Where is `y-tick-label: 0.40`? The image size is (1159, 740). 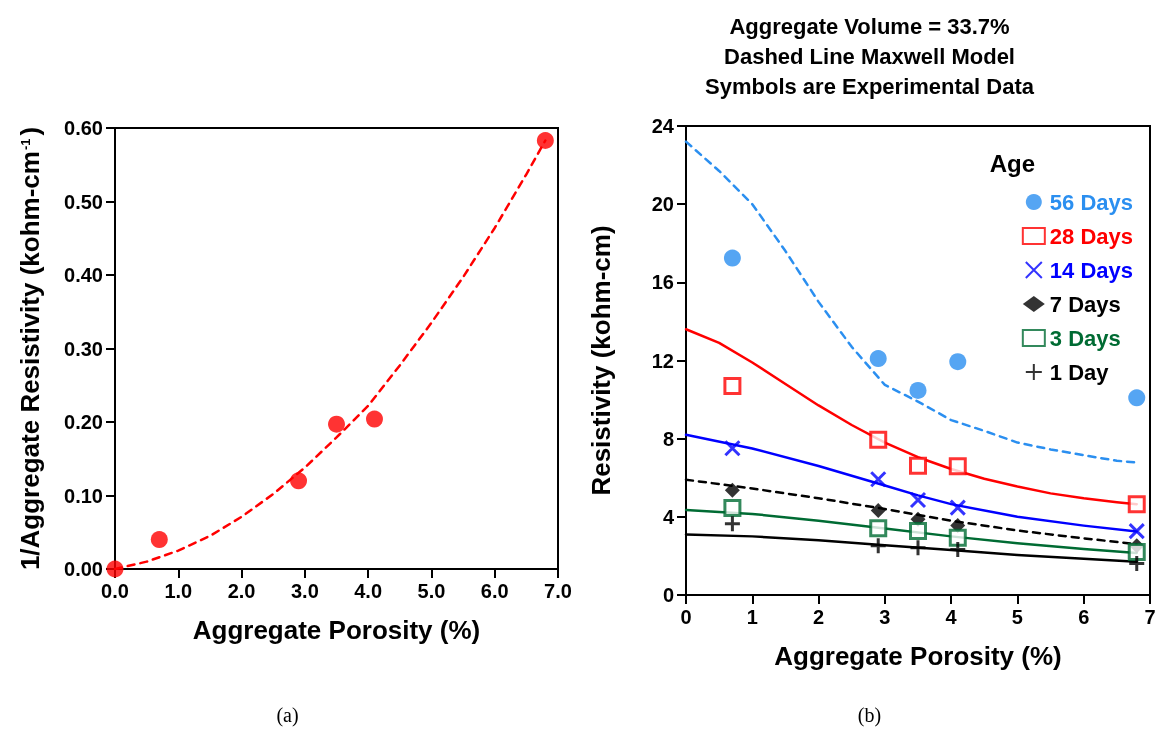
y-tick-label: 0.40 is located at coordinates (83, 275).